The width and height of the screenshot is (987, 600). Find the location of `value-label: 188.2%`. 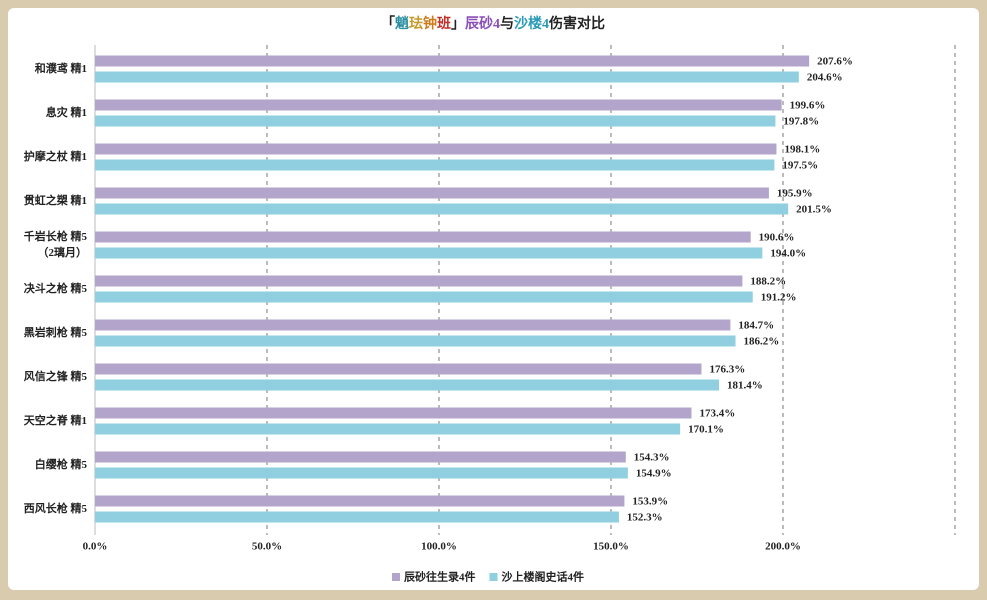

value-label: 188.2% is located at coordinates (768, 282).